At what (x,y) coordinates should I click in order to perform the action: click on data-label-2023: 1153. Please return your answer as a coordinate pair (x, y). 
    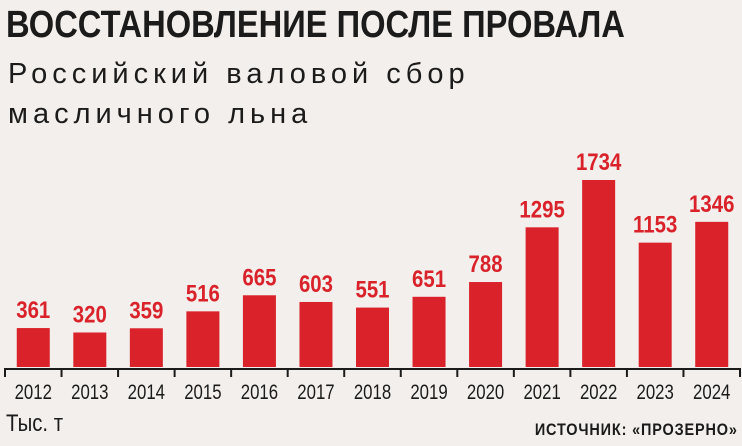
    Looking at the image, I should click on (655, 224).